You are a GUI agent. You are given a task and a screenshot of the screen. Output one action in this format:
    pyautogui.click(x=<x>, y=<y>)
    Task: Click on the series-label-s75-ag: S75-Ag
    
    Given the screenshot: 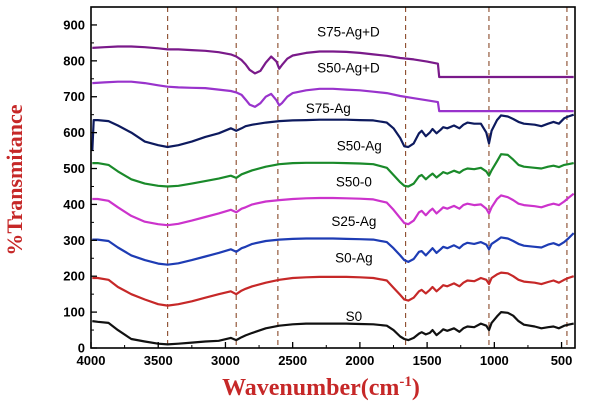 What is the action you would take?
    pyautogui.click(x=328, y=108)
    